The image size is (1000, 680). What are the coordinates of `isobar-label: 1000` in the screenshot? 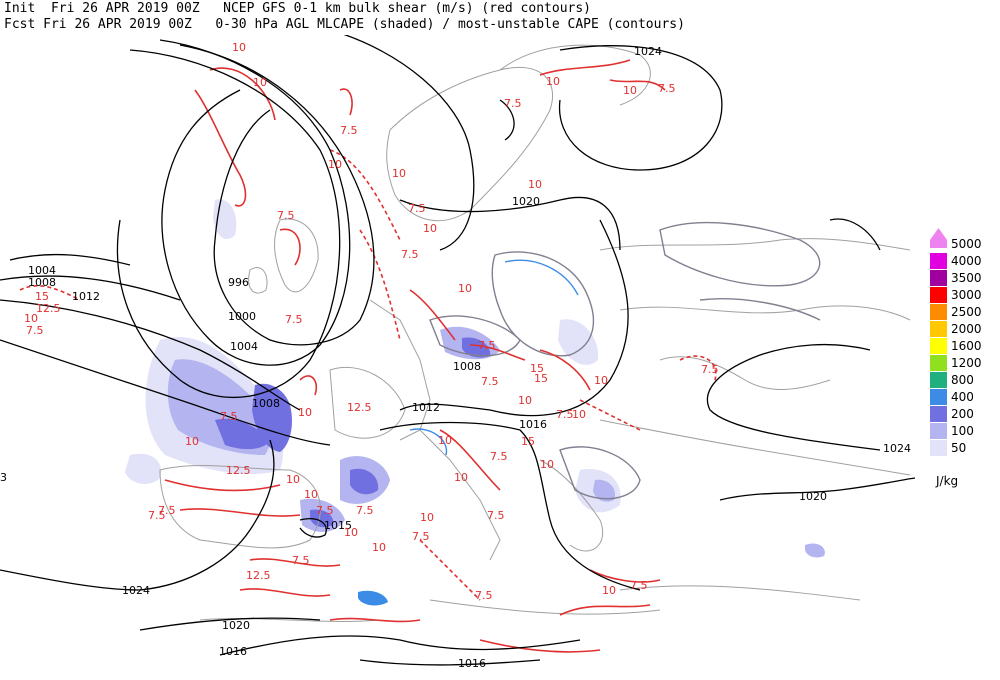 It's located at (242, 316).